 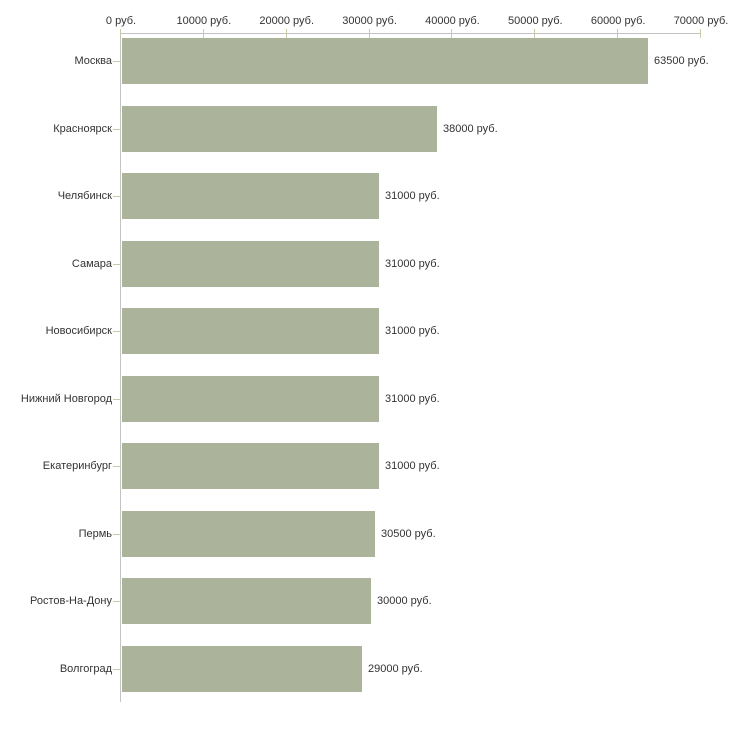 What do you see at coordinates (470, 128) in the screenshot?
I see `bar-value-label: 38000 руб.` at bounding box center [470, 128].